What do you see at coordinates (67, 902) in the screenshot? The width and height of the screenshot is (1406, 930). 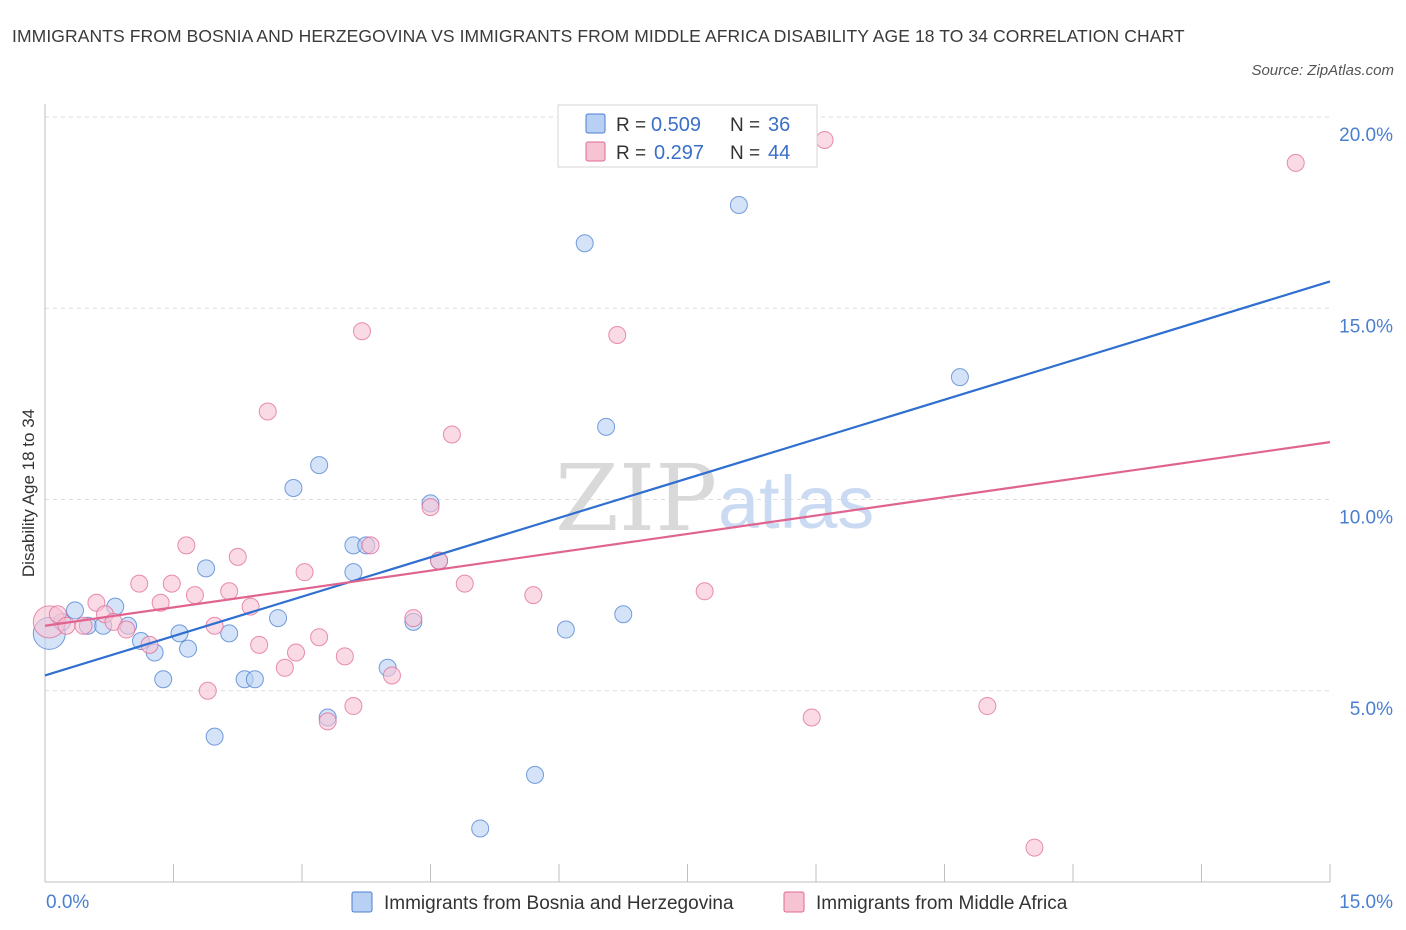 I see `x-tick-label: 0.0%` at bounding box center [67, 902].